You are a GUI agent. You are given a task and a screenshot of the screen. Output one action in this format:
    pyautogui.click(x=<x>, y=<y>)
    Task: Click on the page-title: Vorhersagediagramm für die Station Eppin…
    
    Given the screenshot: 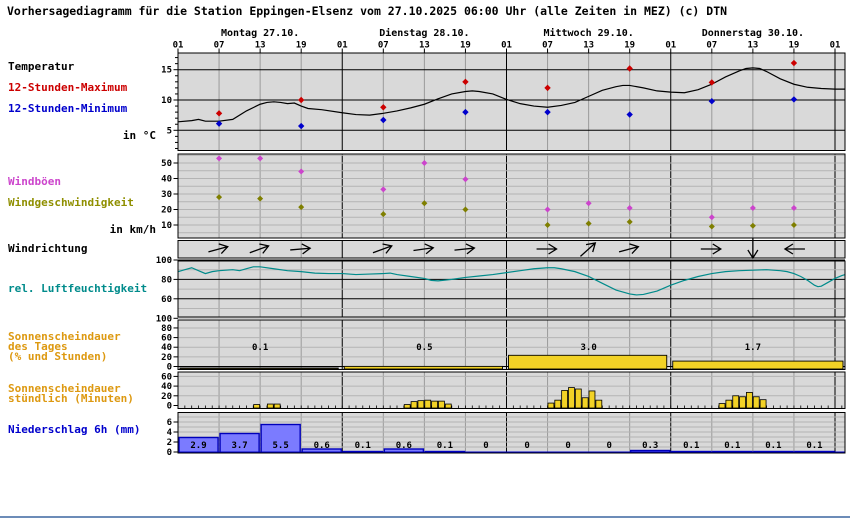 What is the action you would take?
    pyautogui.click(x=367, y=11)
    